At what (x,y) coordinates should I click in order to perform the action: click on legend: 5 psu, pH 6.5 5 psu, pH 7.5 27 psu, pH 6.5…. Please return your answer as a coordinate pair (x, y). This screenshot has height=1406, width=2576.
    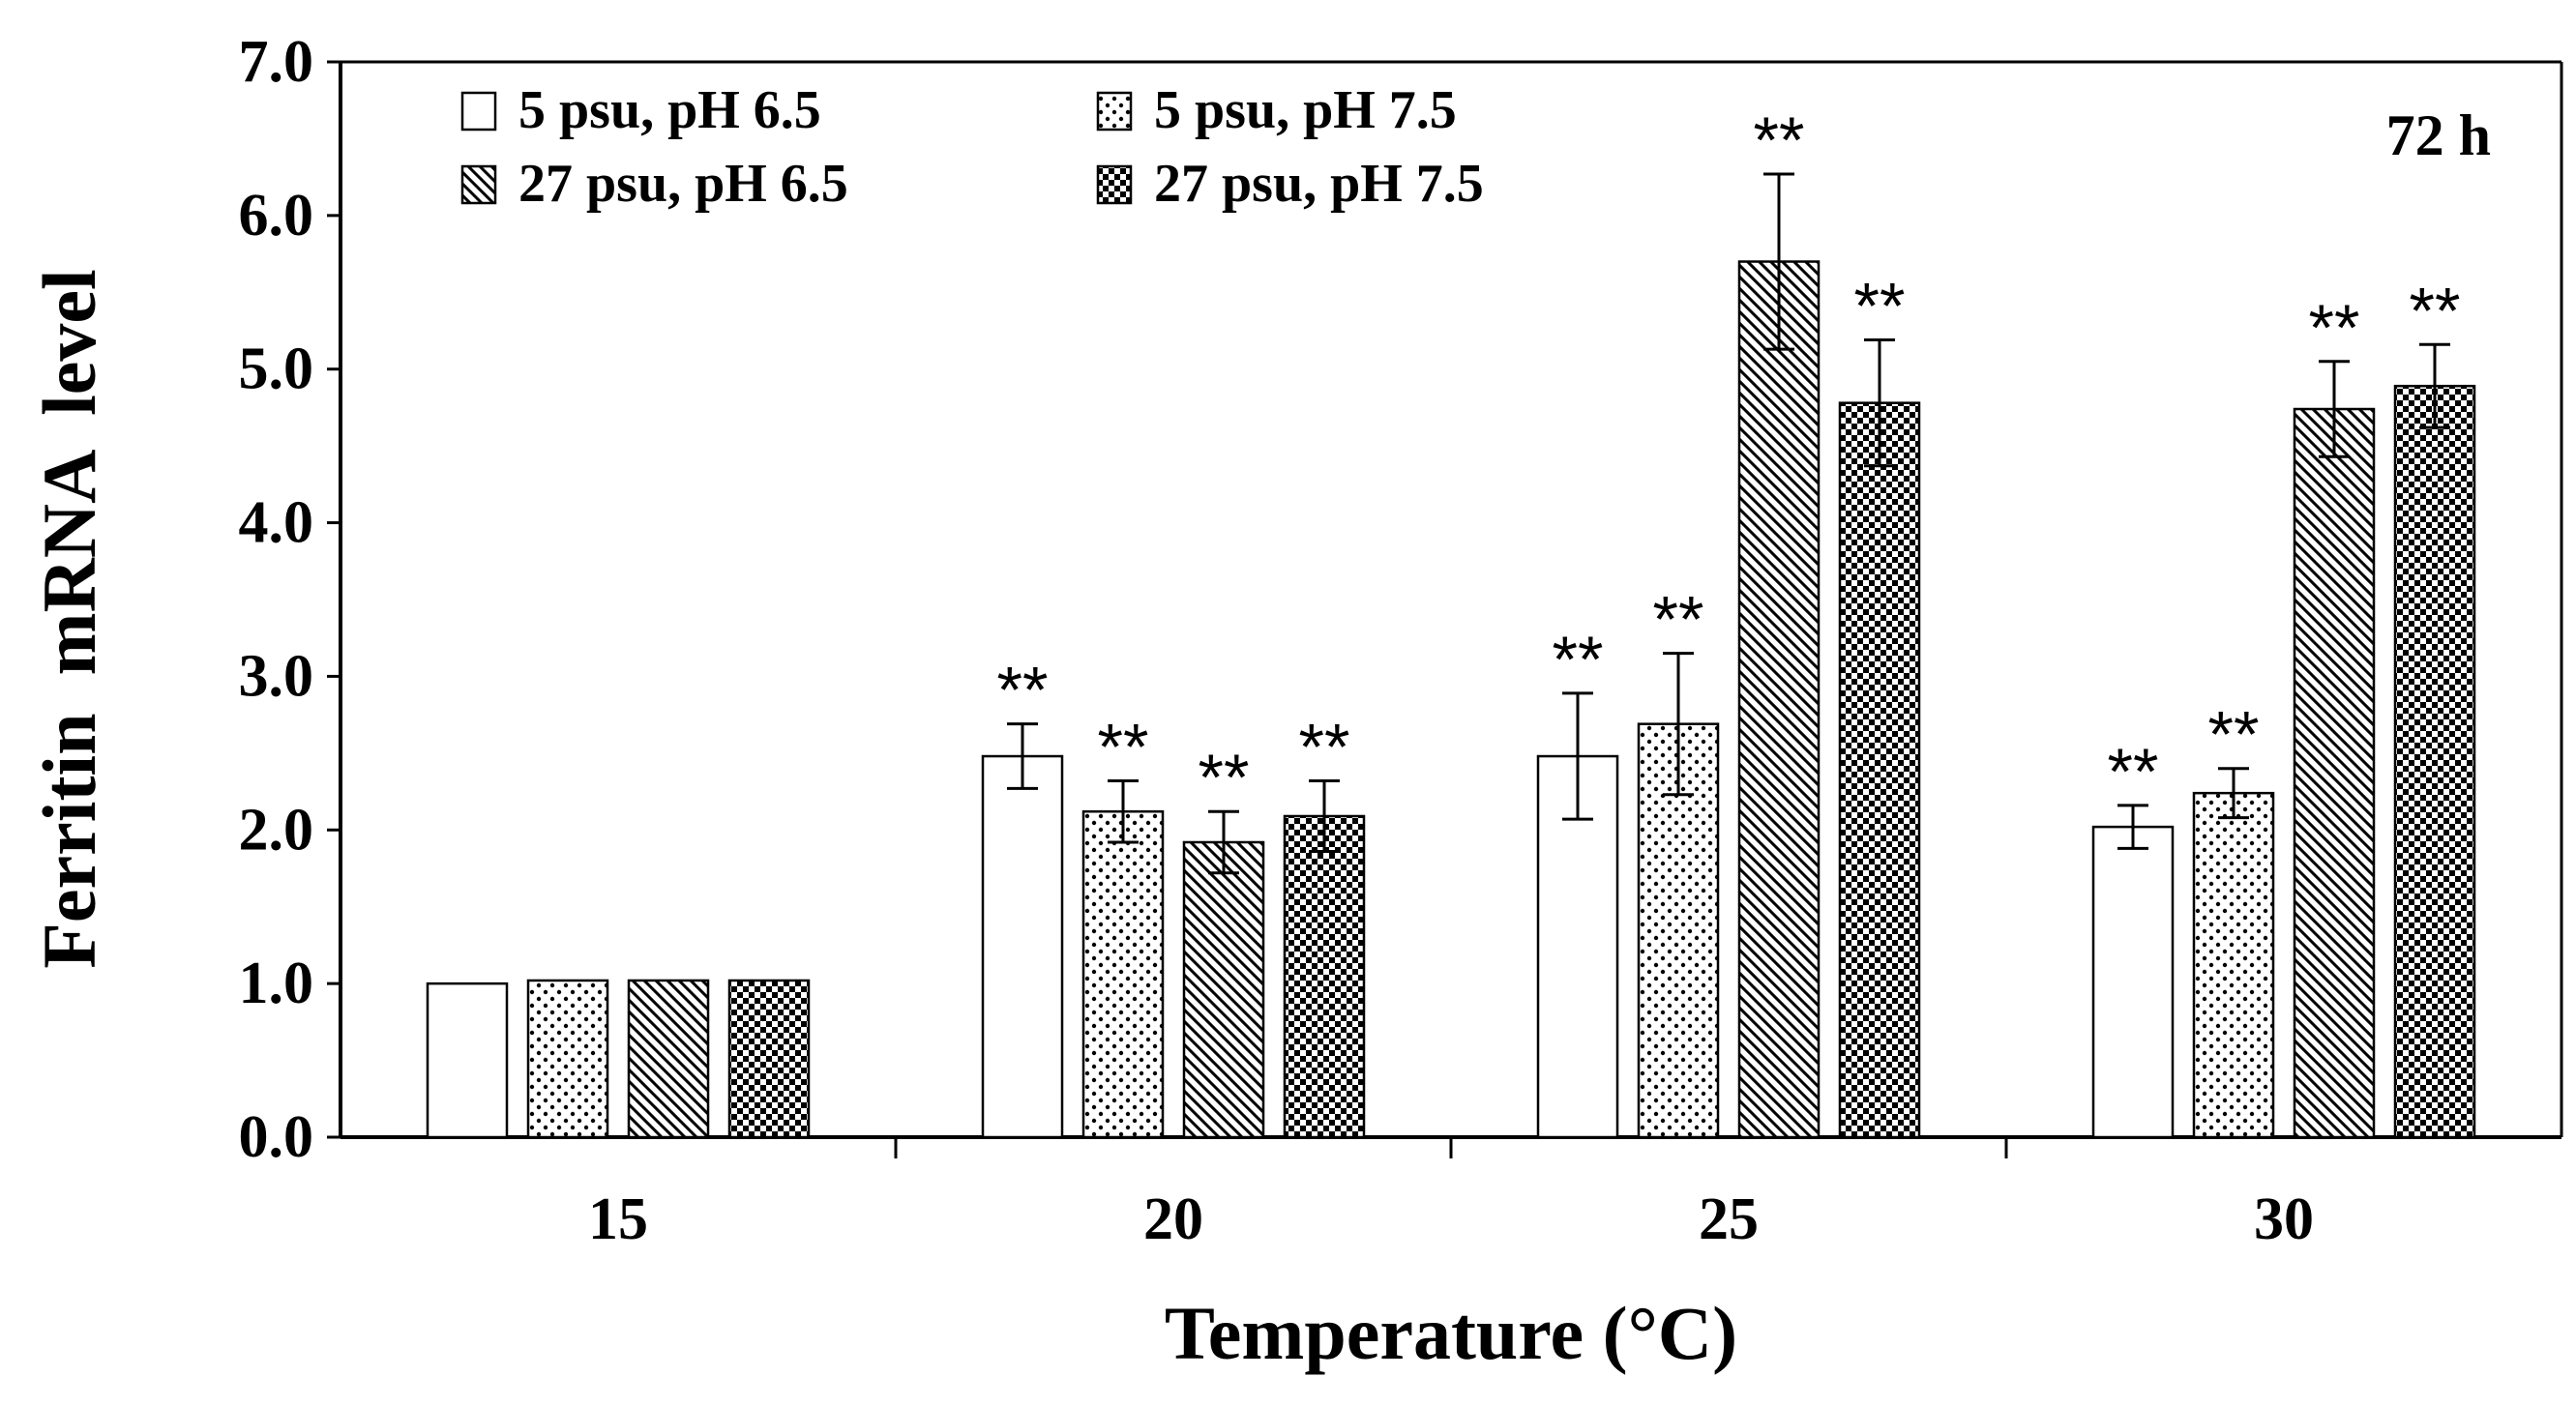
    Looking at the image, I should click on (972, 147).